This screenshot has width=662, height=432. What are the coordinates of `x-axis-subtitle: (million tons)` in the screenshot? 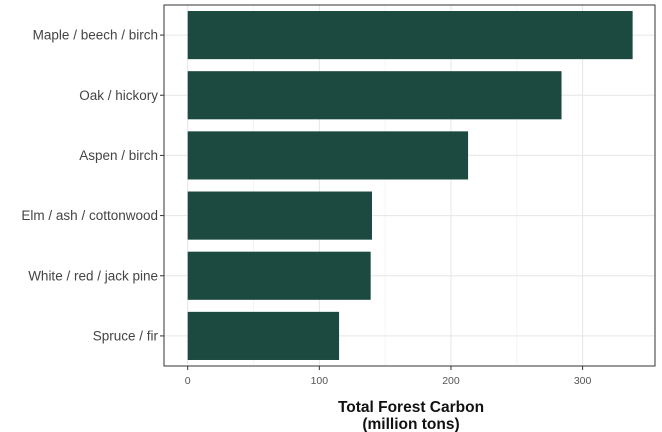 It's located at (410, 424).